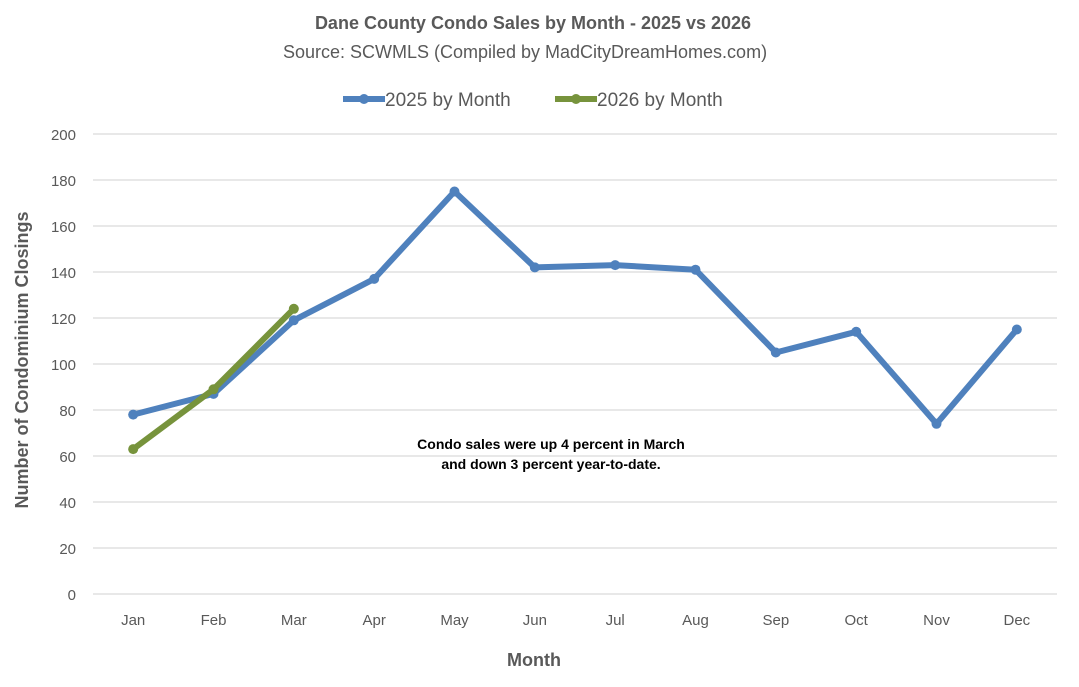  I want to click on x-tick-label: Sep, so click(775, 620).